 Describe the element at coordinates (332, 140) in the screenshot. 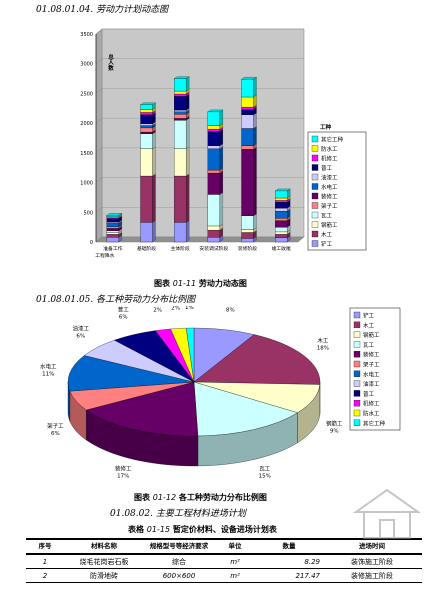

I see `legend-label: 其它工种` at that location.